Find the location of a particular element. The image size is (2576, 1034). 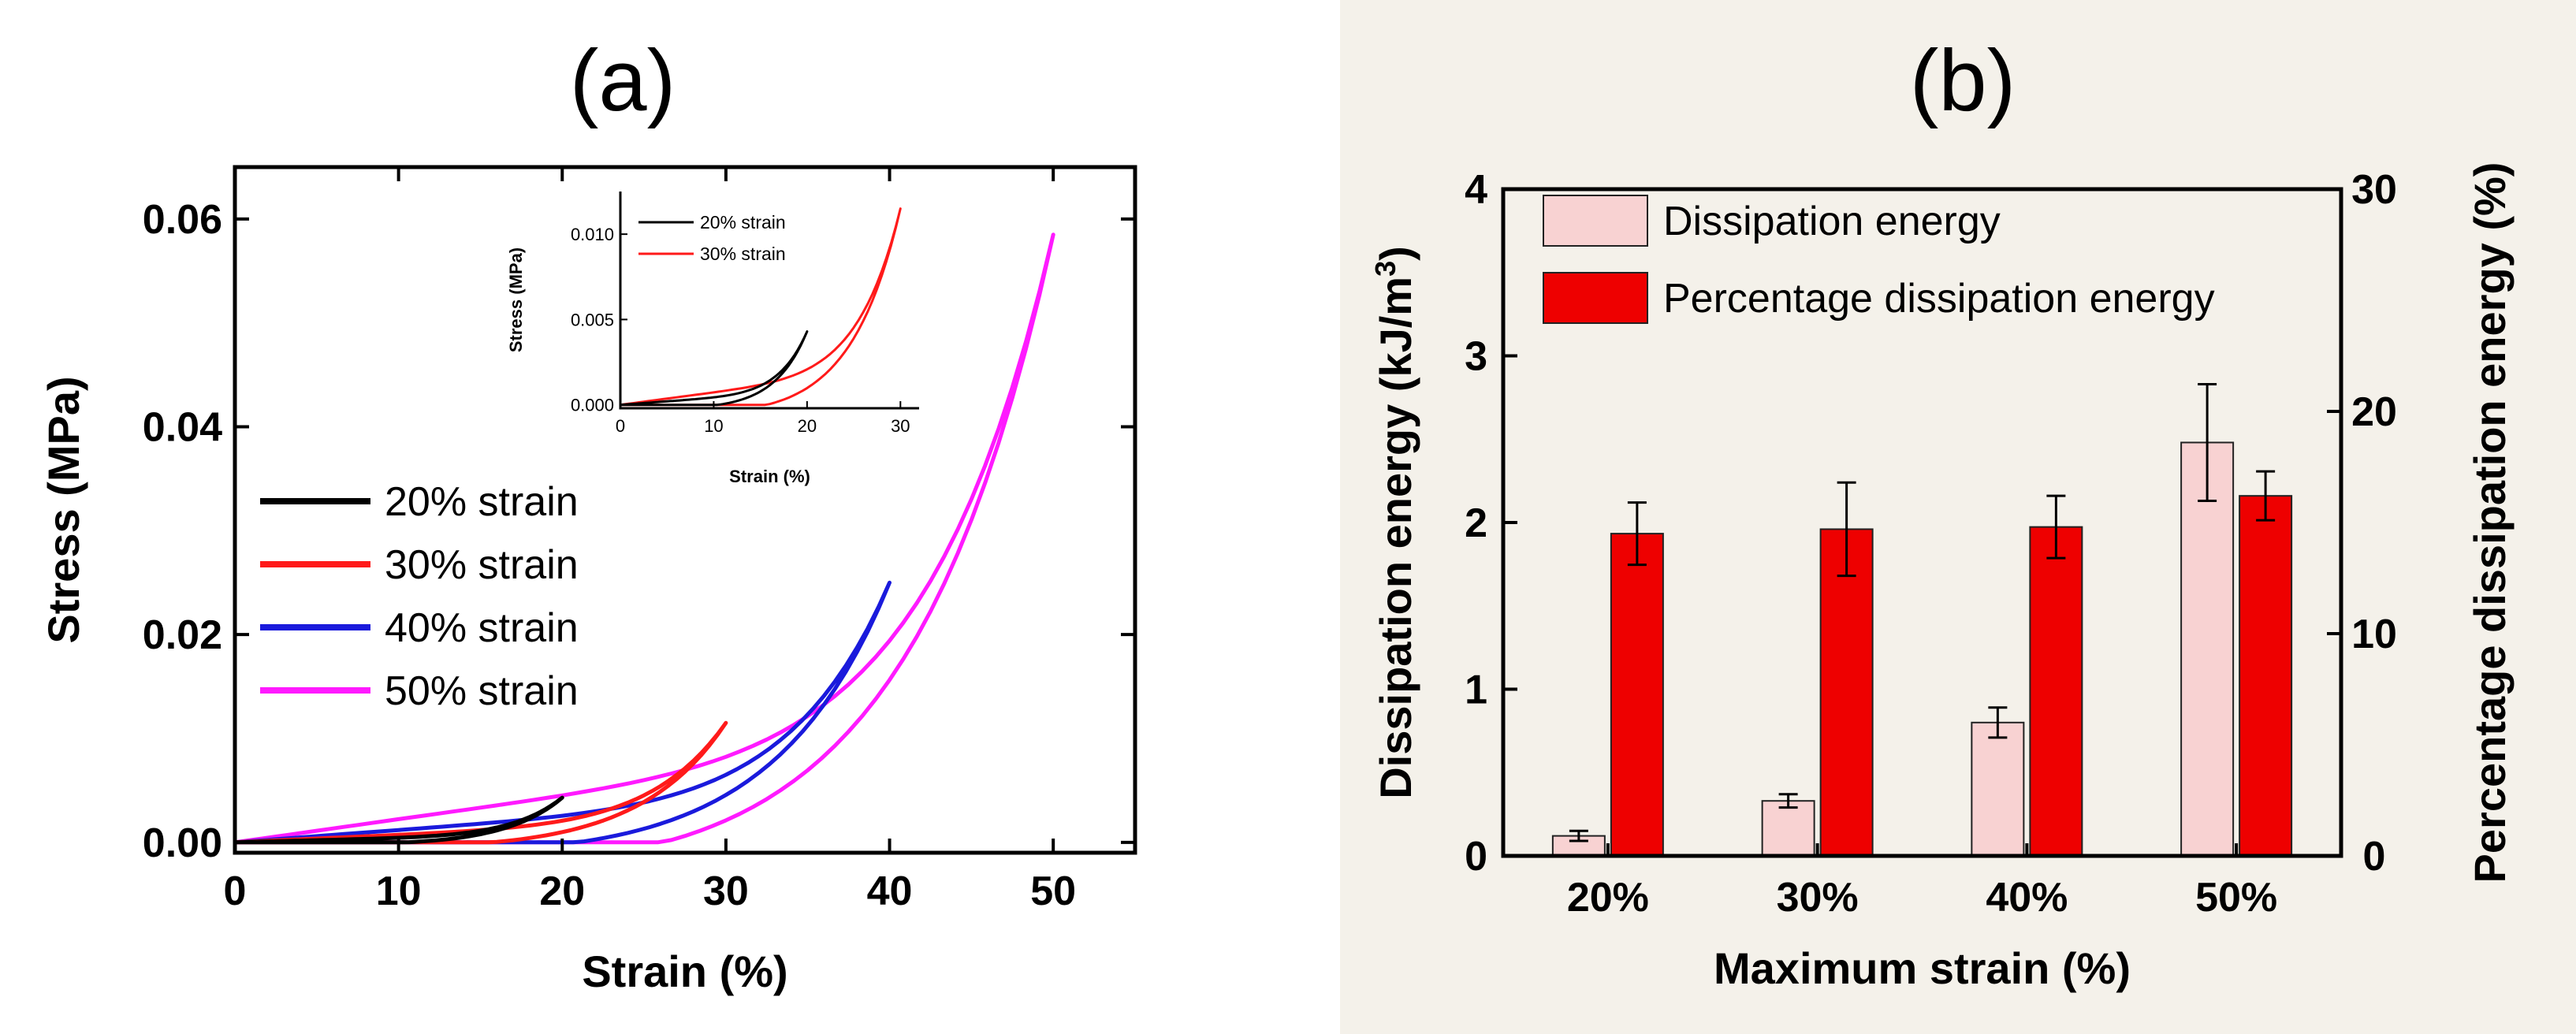

inset-x-tick-label: 0 is located at coordinates (620, 426).